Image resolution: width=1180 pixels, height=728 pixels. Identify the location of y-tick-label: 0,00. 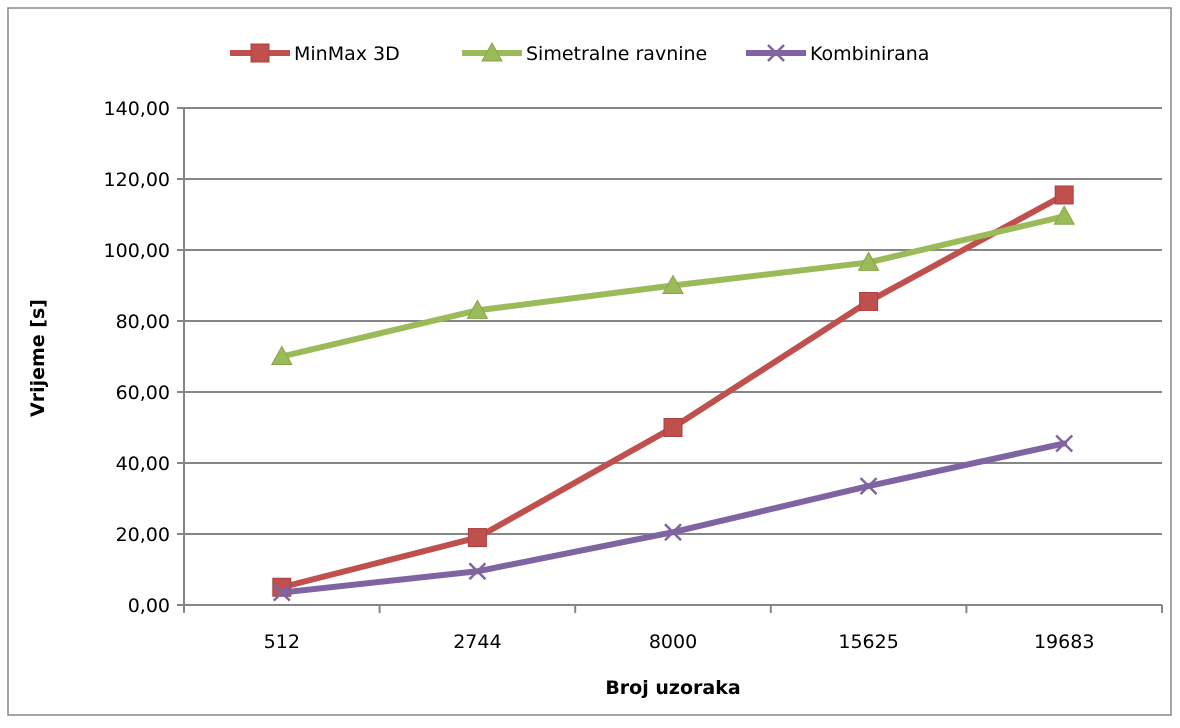
(149, 606).